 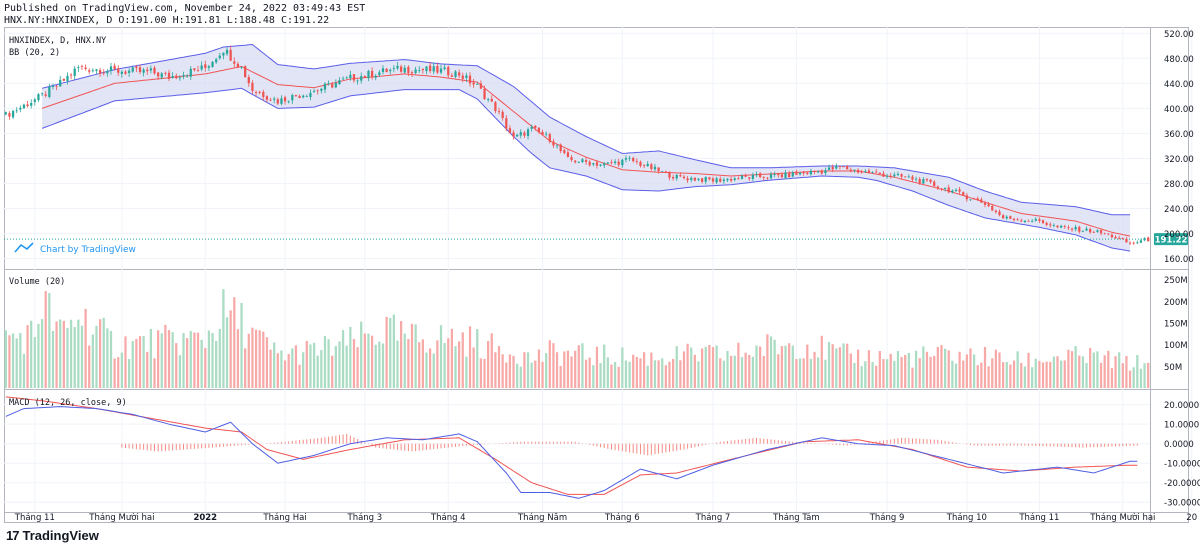 What do you see at coordinates (1181, 406) in the screenshot?
I see `macd-tick-label: 20.0000` at bounding box center [1181, 406].